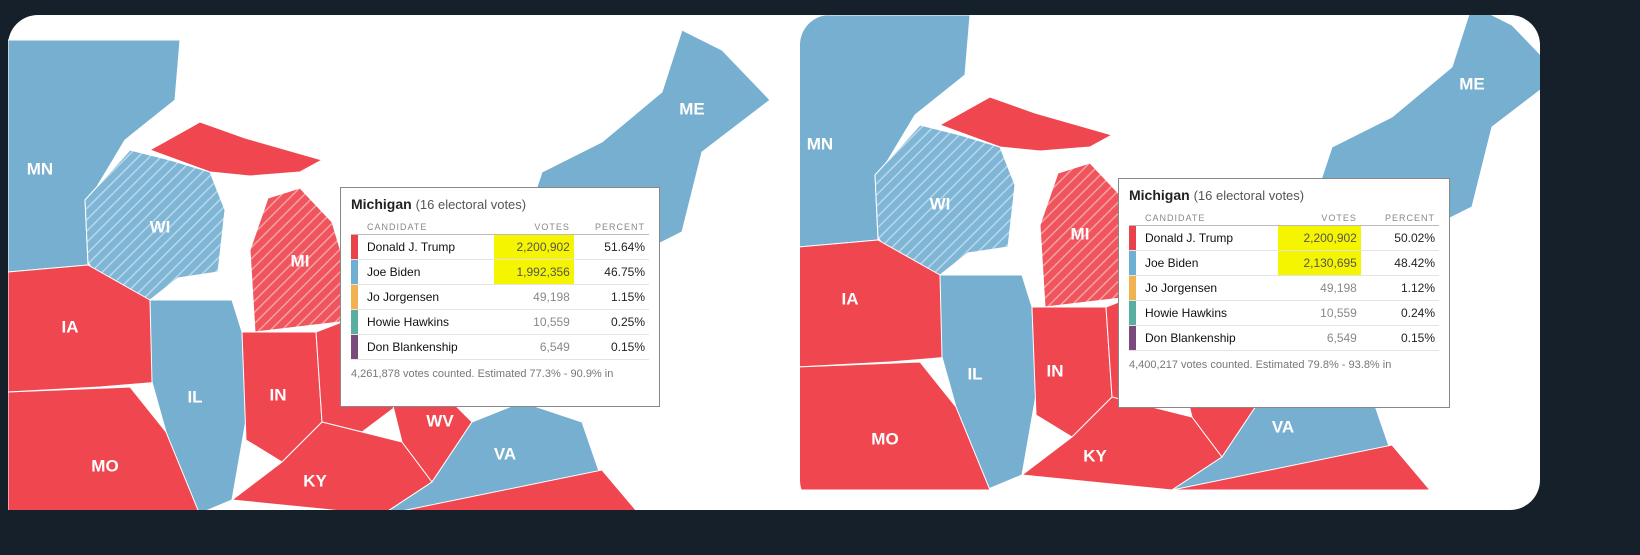 The height and width of the screenshot is (555, 1640). Describe the element at coordinates (611, 297) in the screenshot. I see `vote-percent: 1.15%` at that location.